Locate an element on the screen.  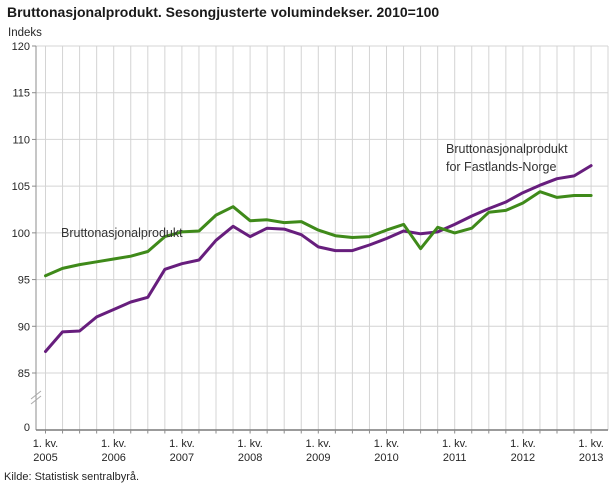
x-tick-label-year: 2009 is located at coordinates (318, 458).